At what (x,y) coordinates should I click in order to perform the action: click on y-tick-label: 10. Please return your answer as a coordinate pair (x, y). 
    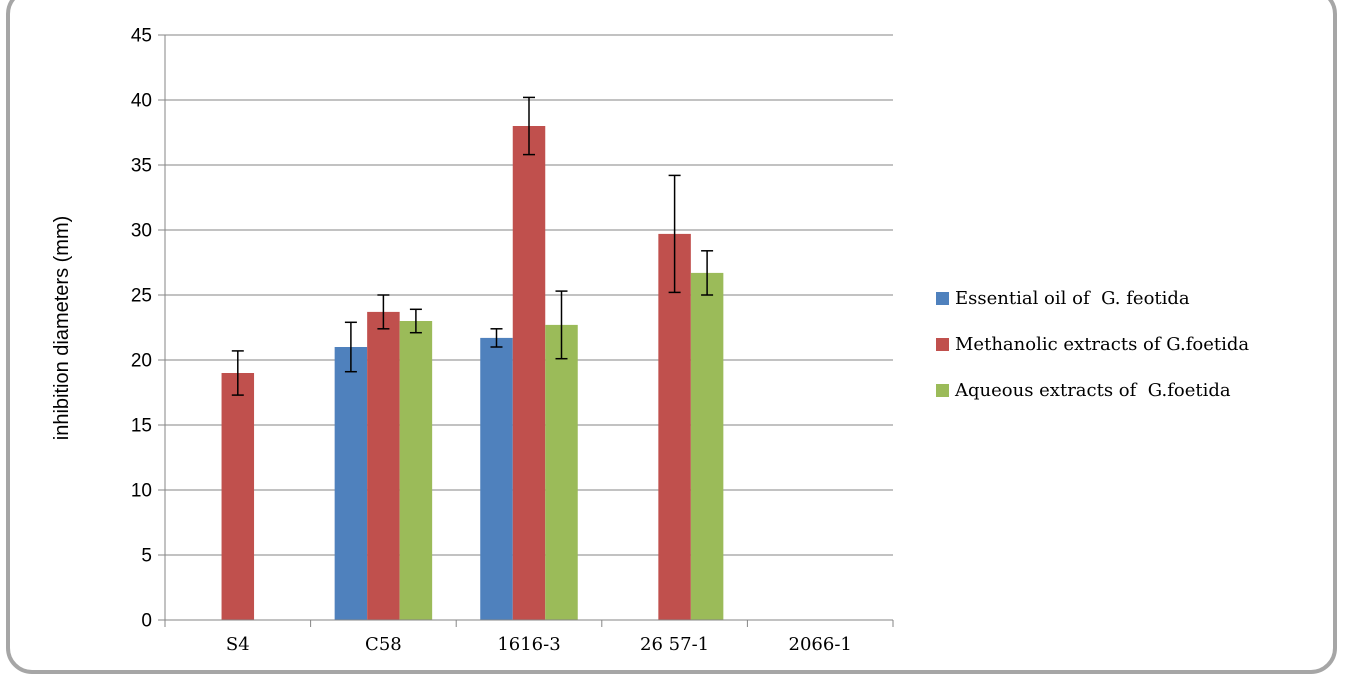
    Looking at the image, I should click on (141, 491).